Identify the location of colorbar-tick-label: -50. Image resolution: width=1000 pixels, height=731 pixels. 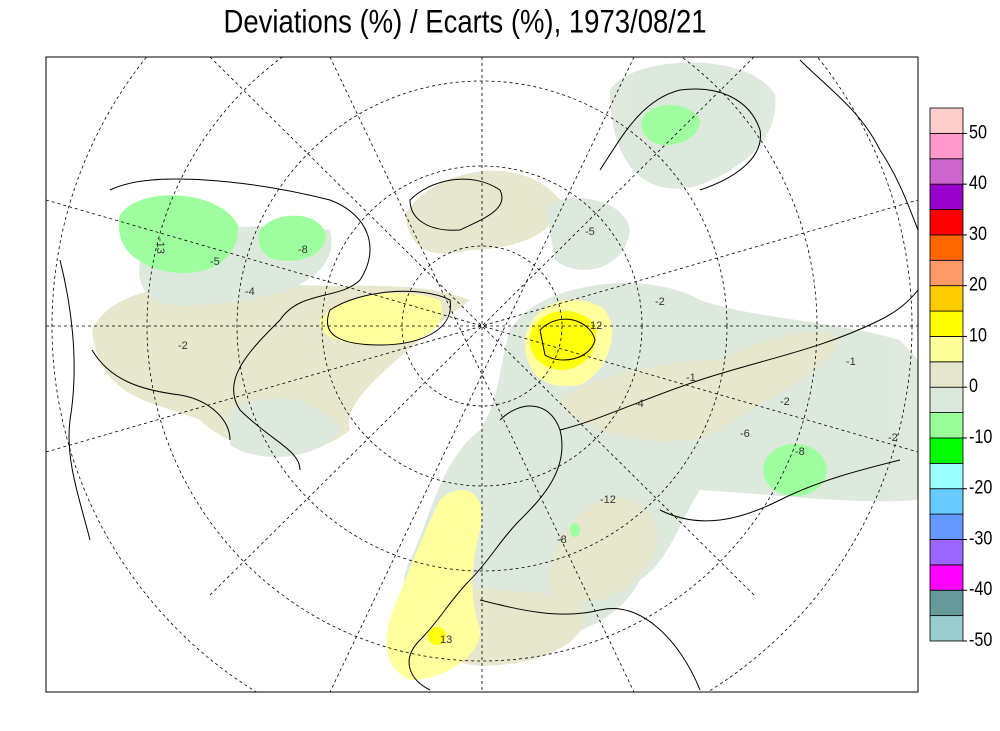
(981, 640).